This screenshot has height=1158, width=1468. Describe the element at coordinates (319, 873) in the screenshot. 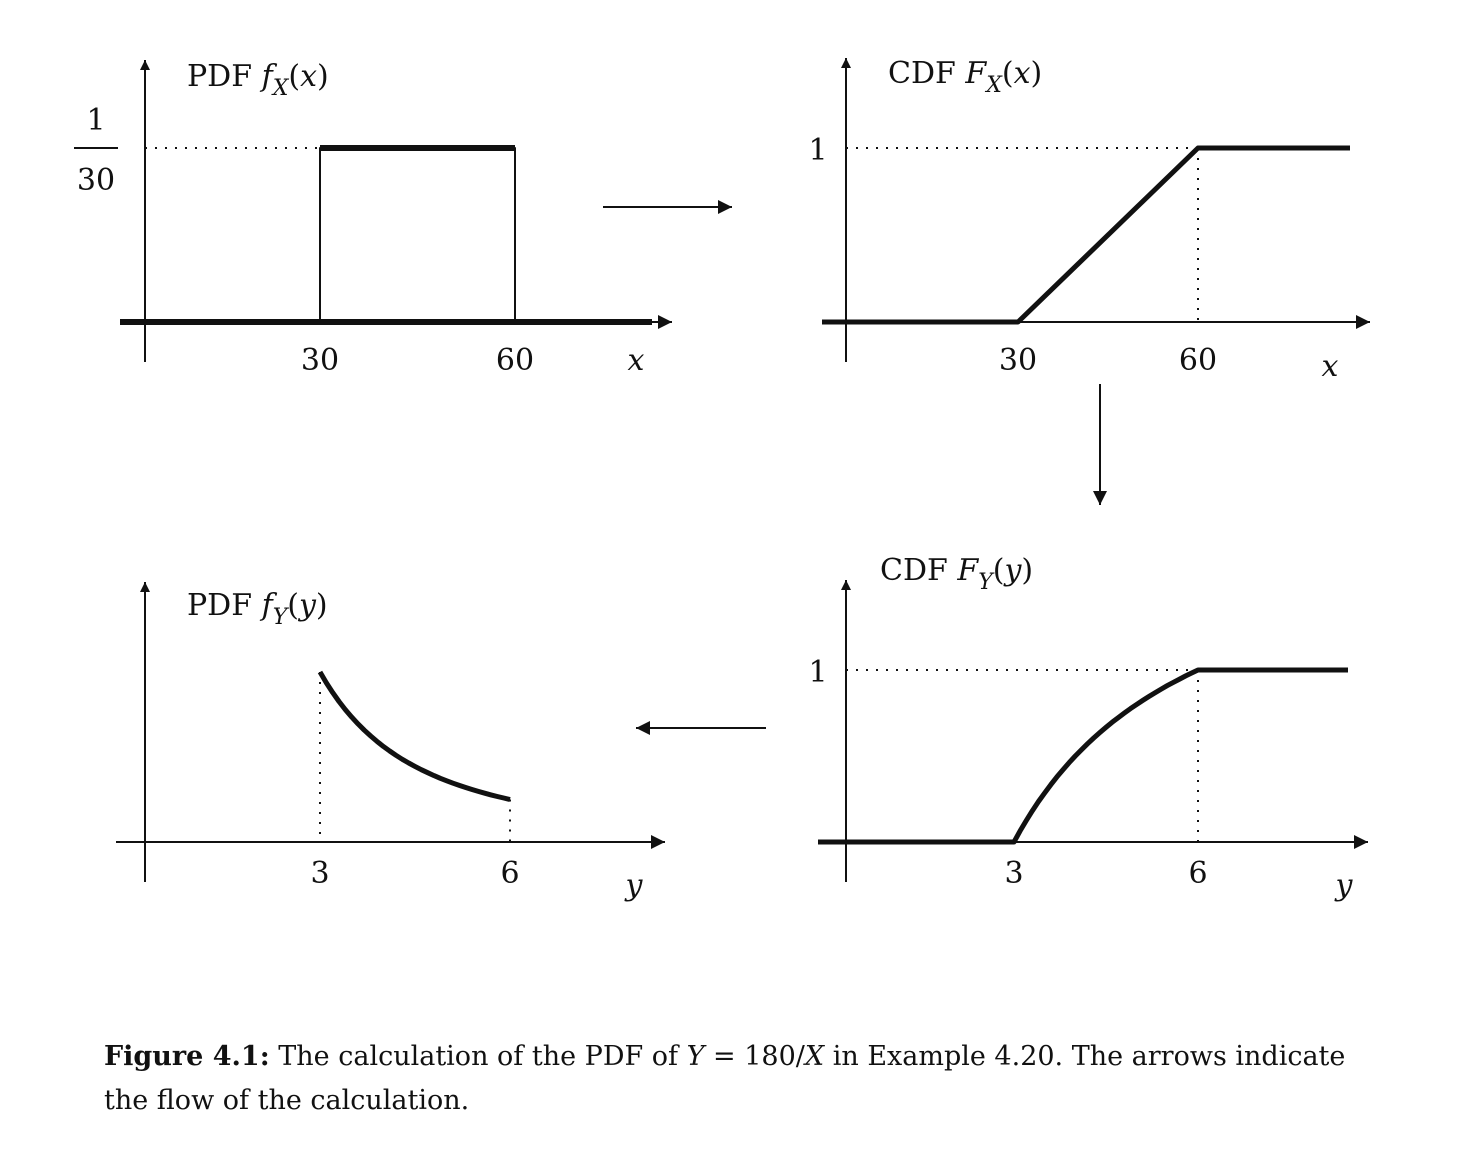

I see `pdf-fy-xtick-3: 3` at that location.